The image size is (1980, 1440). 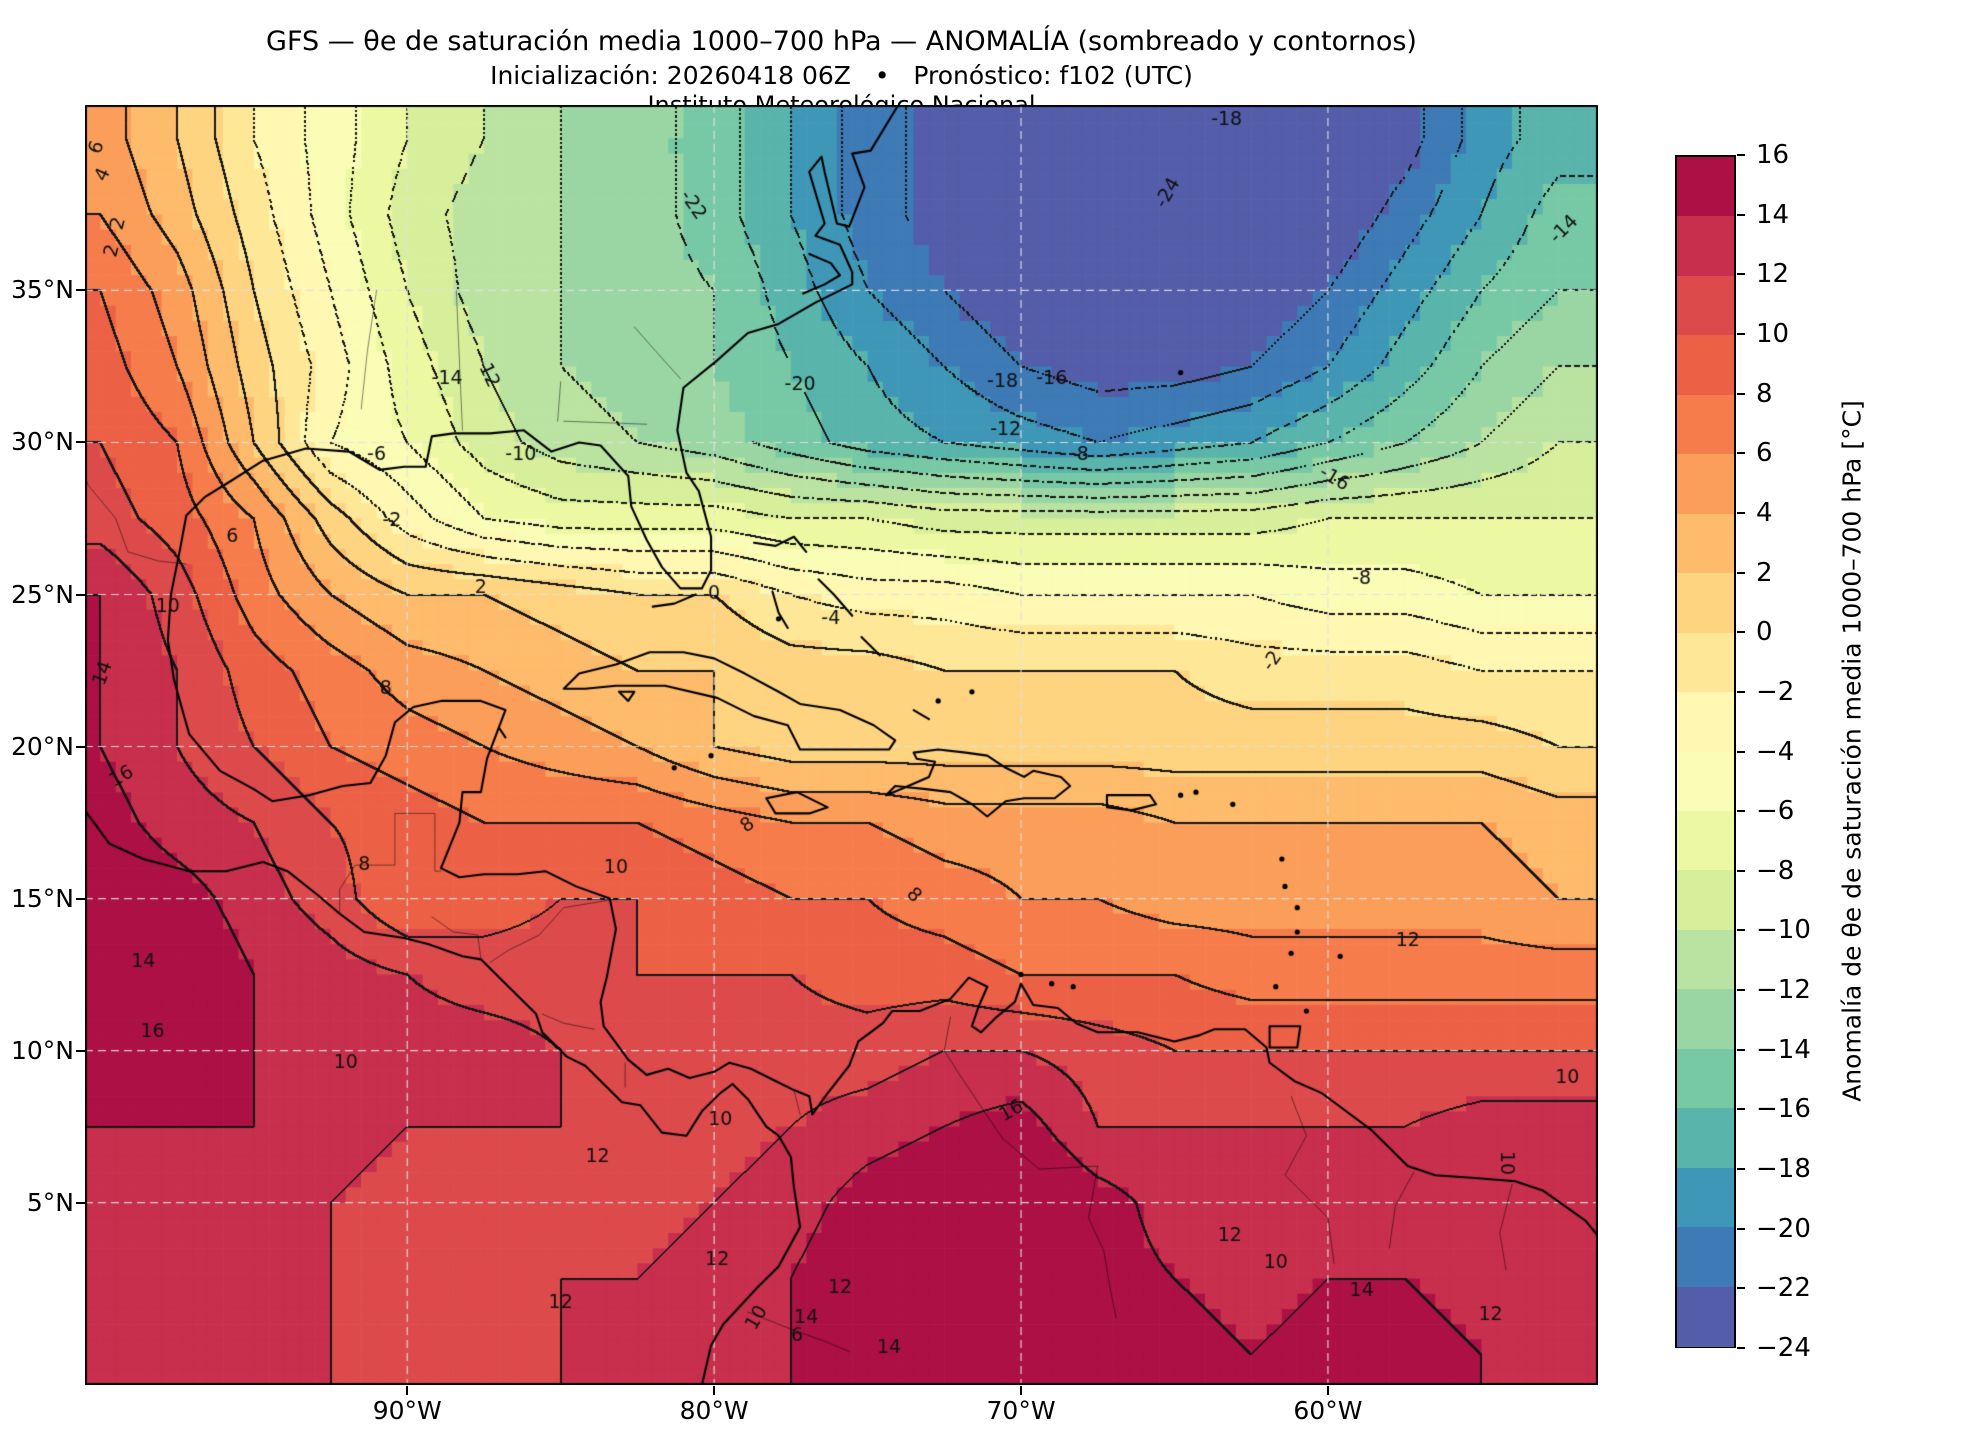 I want to click on colorbar-tick-label: 0, so click(x=1764, y=632).